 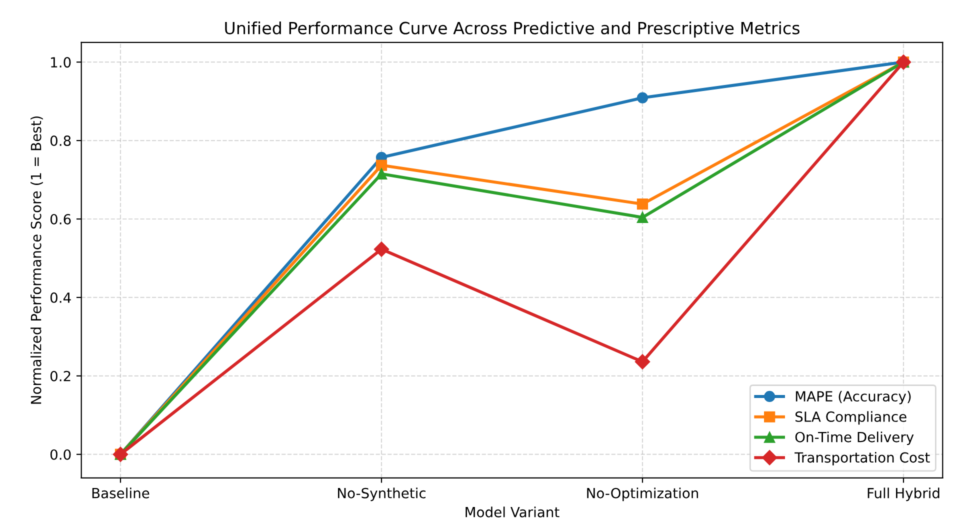 What do you see at coordinates (512, 29) in the screenshot?
I see `chart-title: Unified Performance Curve Across Predictive and Prescriptive Metrics` at bounding box center [512, 29].